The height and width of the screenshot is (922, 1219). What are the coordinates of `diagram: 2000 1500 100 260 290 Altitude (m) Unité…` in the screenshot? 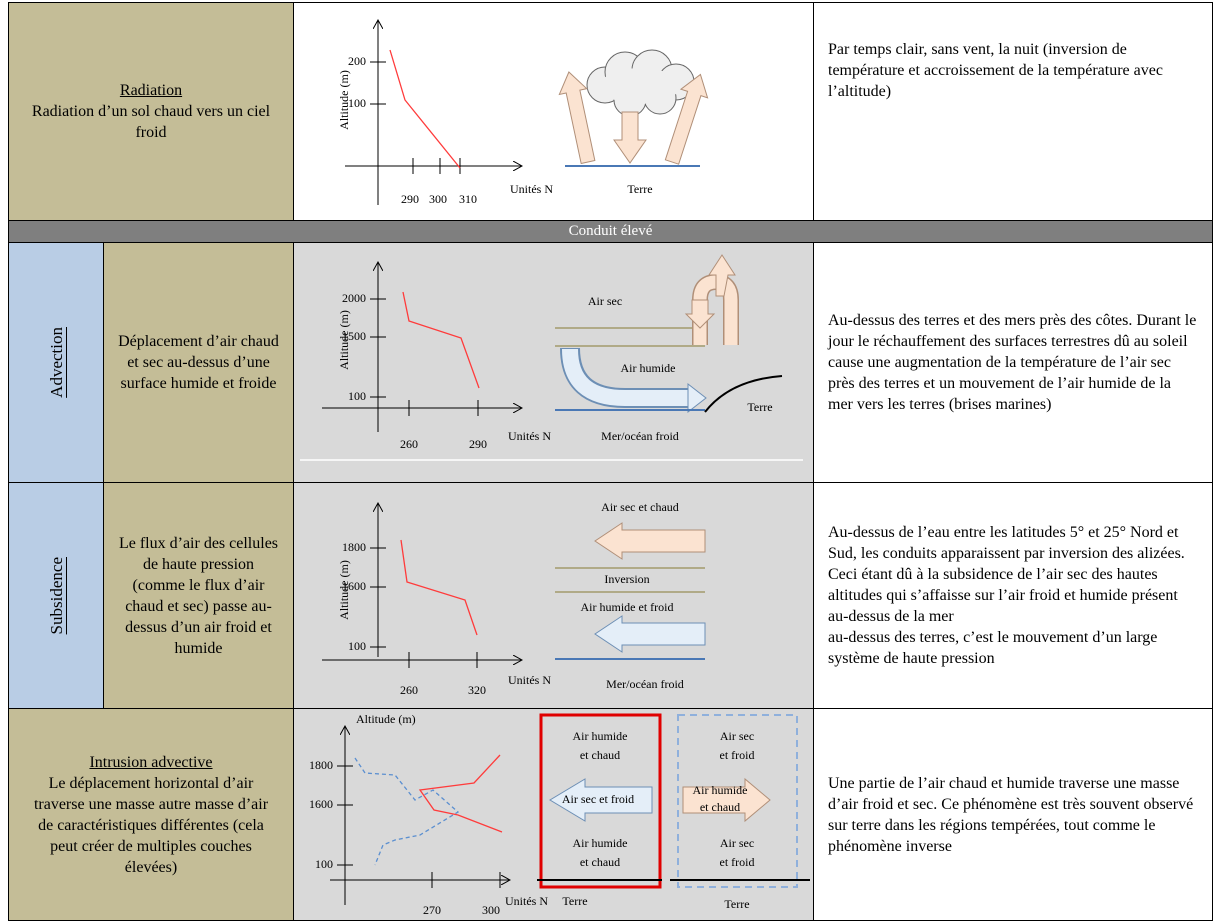 It's located at (551, 357).